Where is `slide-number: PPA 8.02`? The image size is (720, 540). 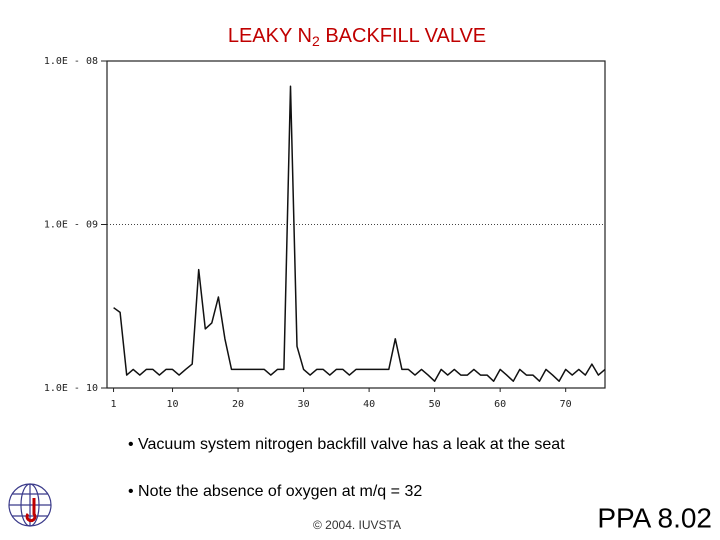
slide-number: PPA 8.02 is located at coordinates (654, 517).